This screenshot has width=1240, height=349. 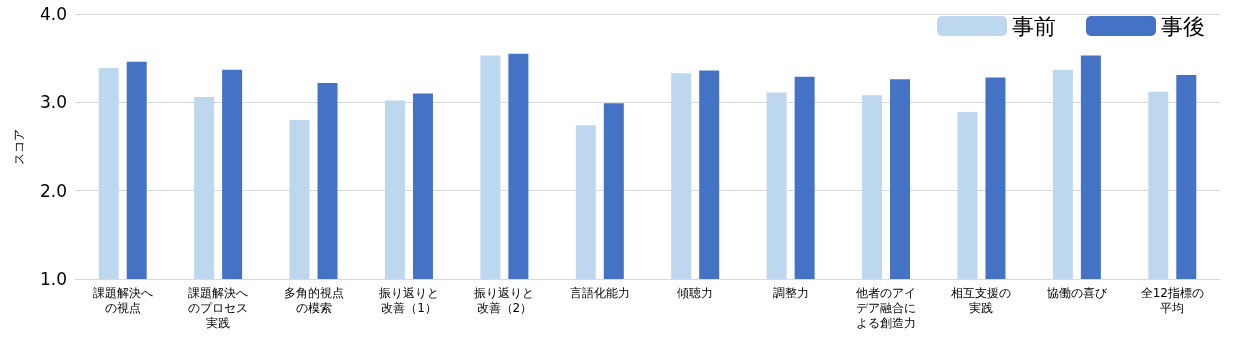 What do you see at coordinates (695, 292) in the screenshot?
I see `x-tick-label: 傾聴力` at bounding box center [695, 292].